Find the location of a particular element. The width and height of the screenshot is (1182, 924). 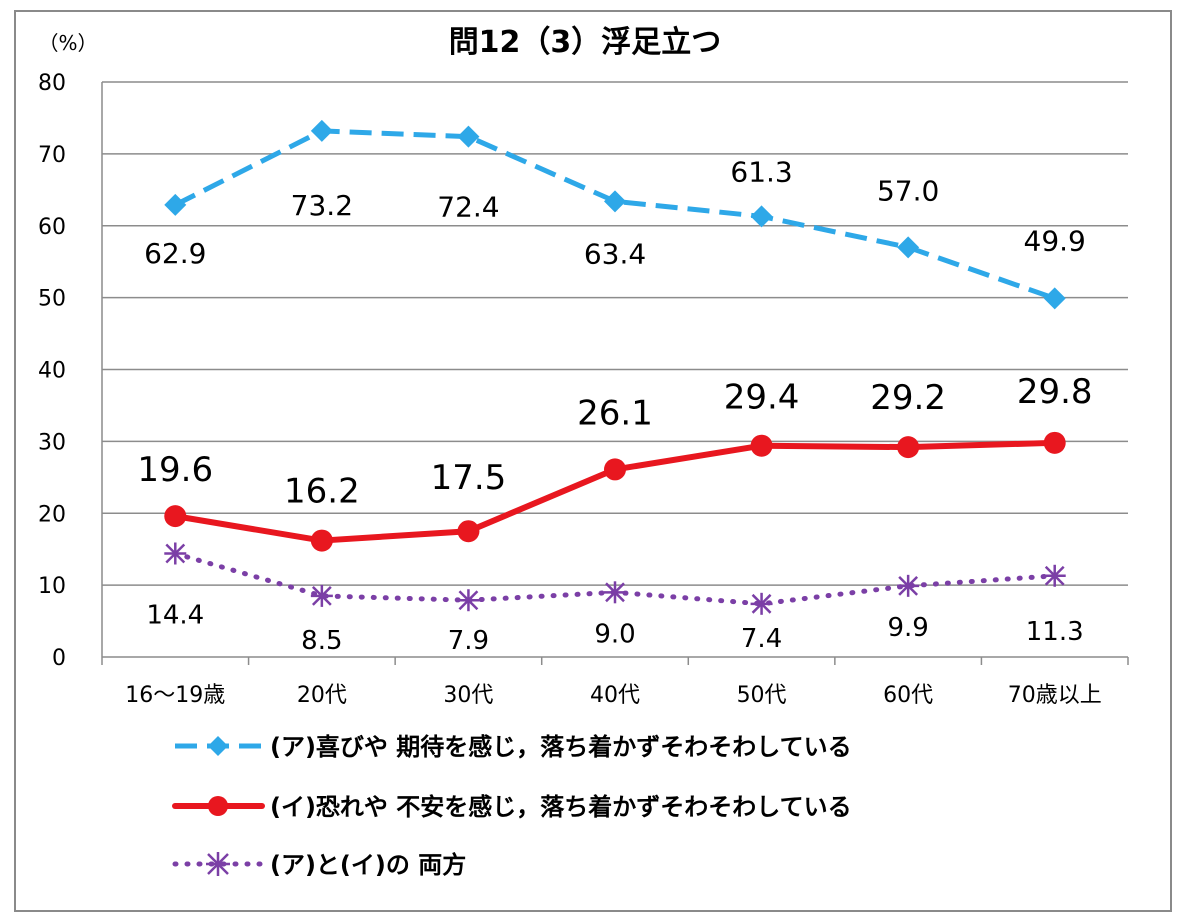

data-label: 72.4 is located at coordinates (468, 207).